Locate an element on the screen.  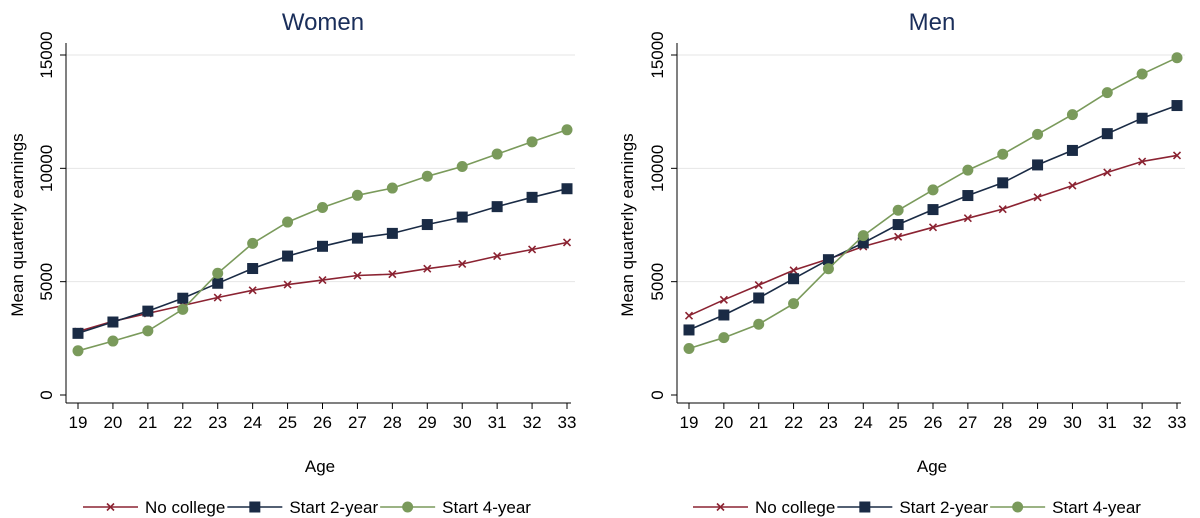
x-ticks: 19 20 21 22 23 24 25 26 27 28 29 30 31 32 33 is located at coordinates (323, 417).